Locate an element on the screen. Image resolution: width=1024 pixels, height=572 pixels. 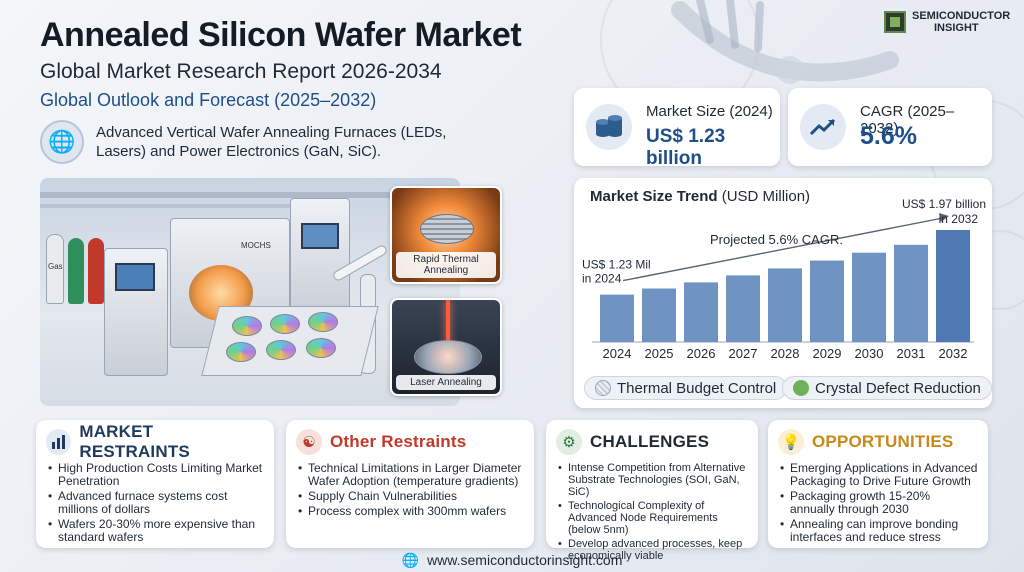
x-tick-label: 2028 is located at coordinates (785, 353).